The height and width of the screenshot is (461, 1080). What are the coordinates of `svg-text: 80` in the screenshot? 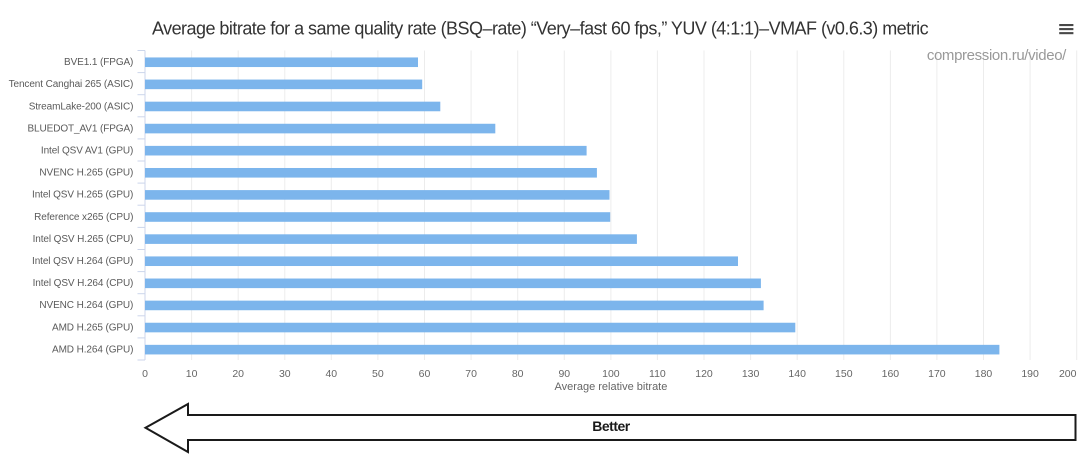 It's located at (518, 374).